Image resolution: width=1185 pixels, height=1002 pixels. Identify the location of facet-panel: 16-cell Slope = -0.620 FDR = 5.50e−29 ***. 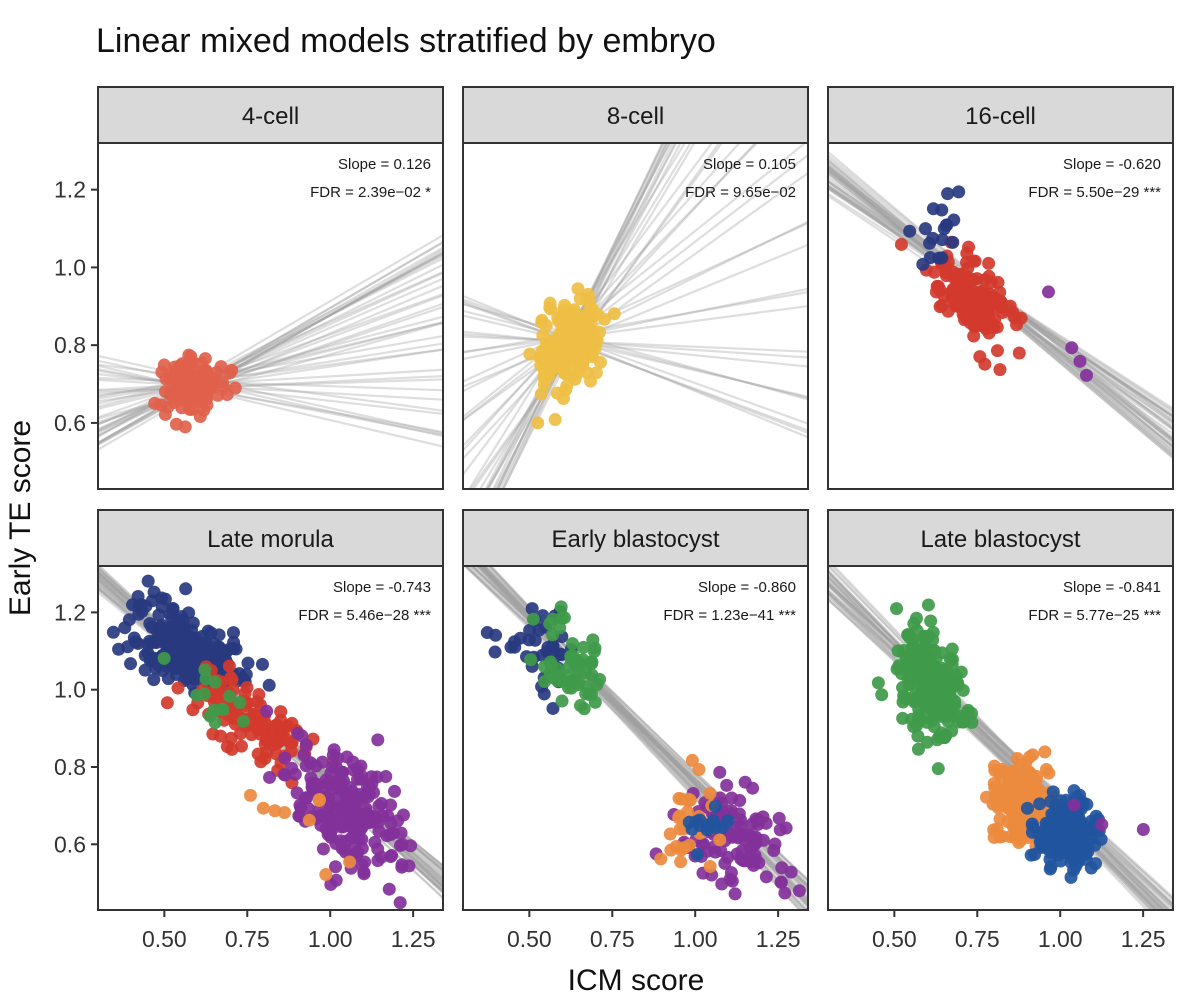
(1000, 288).